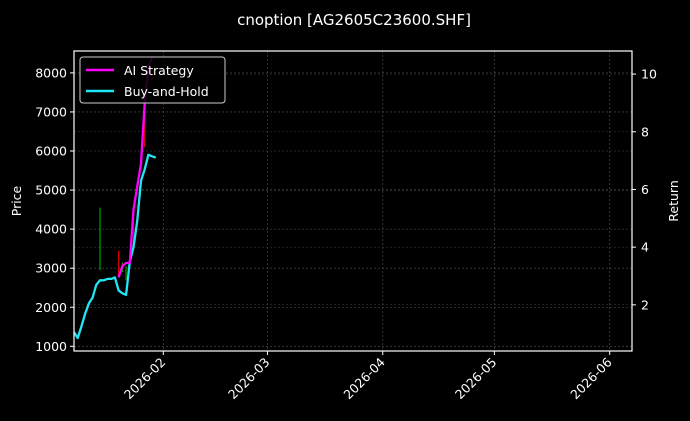 The width and height of the screenshot is (690, 421). What do you see at coordinates (354, 20) in the screenshot?
I see `chart-title: cnoption [AG2605C23600.SHF]` at bounding box center [354, 20].